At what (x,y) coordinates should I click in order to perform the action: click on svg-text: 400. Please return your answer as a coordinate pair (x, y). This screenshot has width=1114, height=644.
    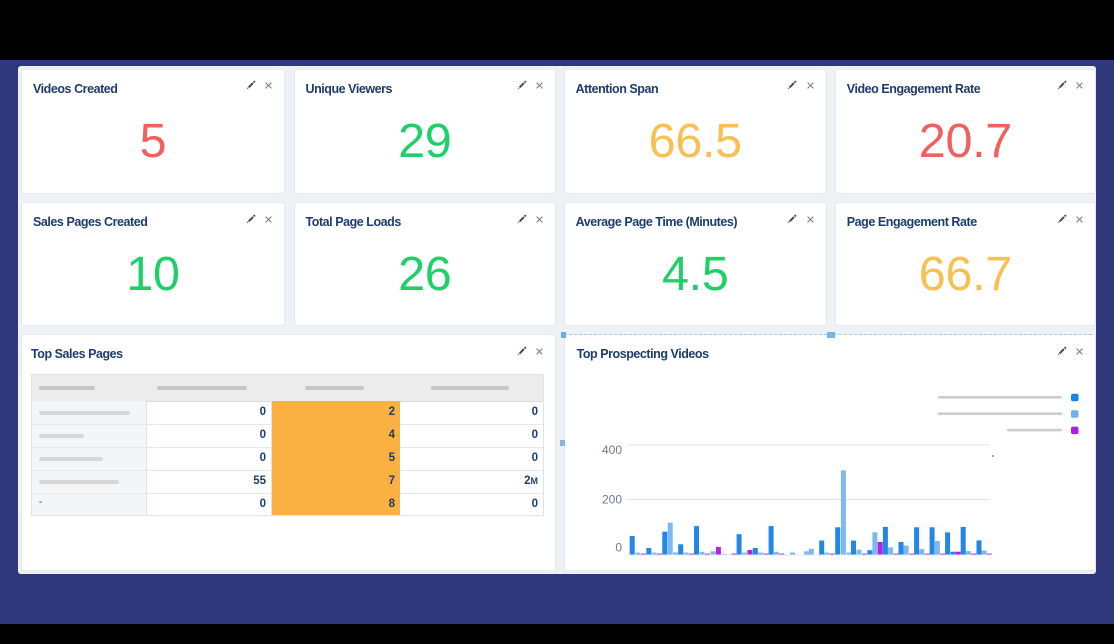
    Looking at the image, I should click on (612, 450).